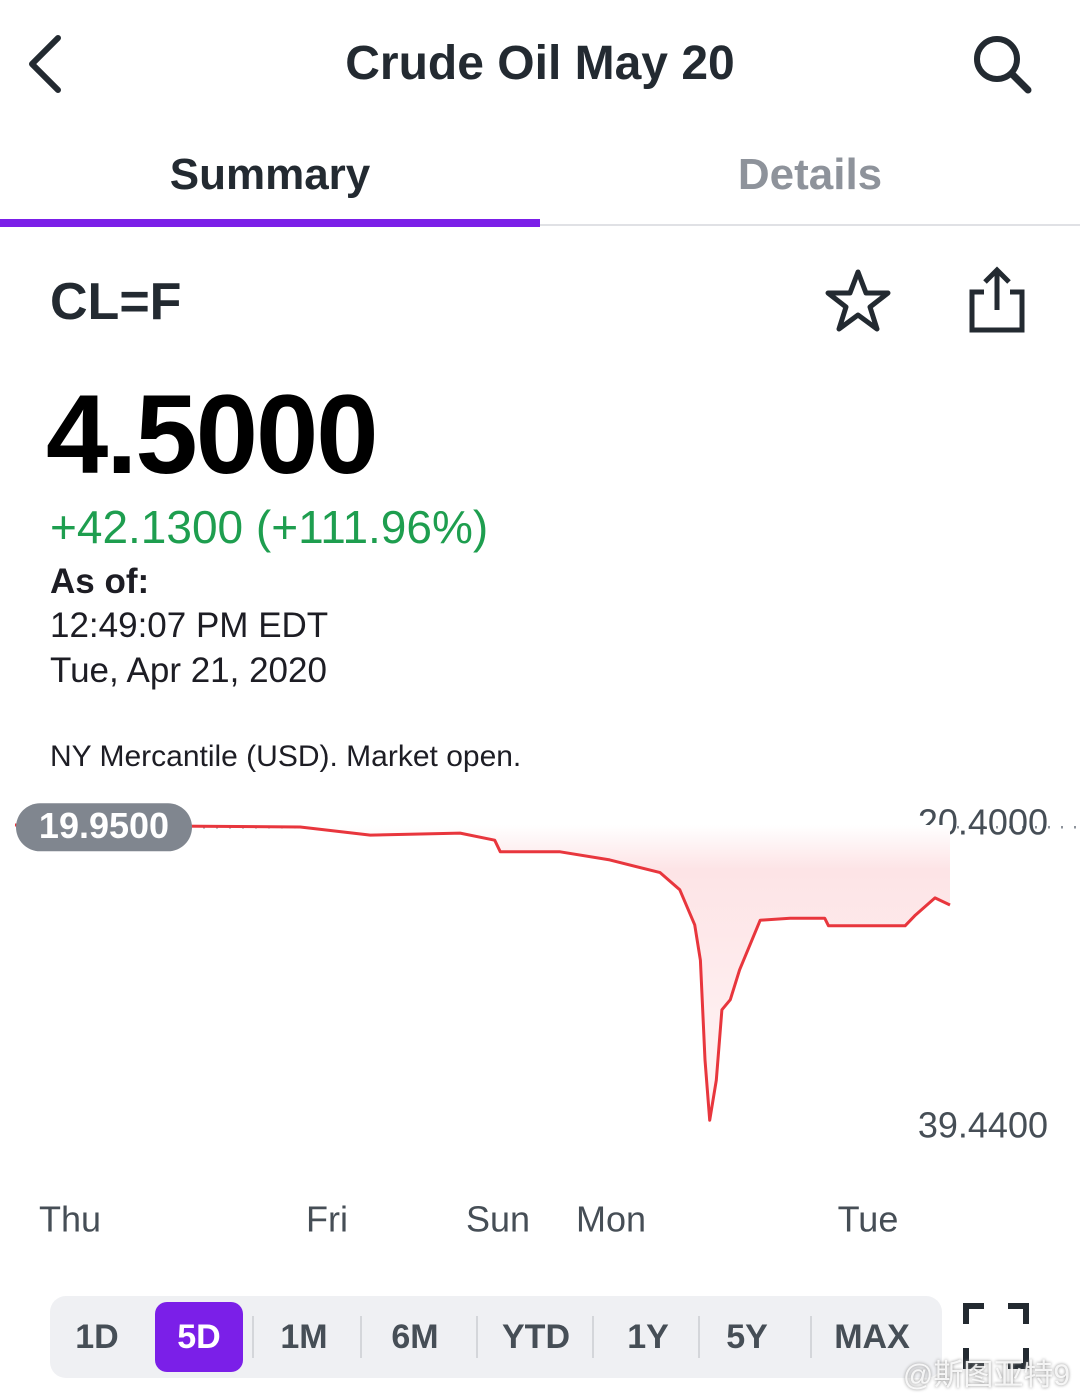  Describe the element at coordinates (540, 225) in the screenshot. I see `tab-divider` at that location.